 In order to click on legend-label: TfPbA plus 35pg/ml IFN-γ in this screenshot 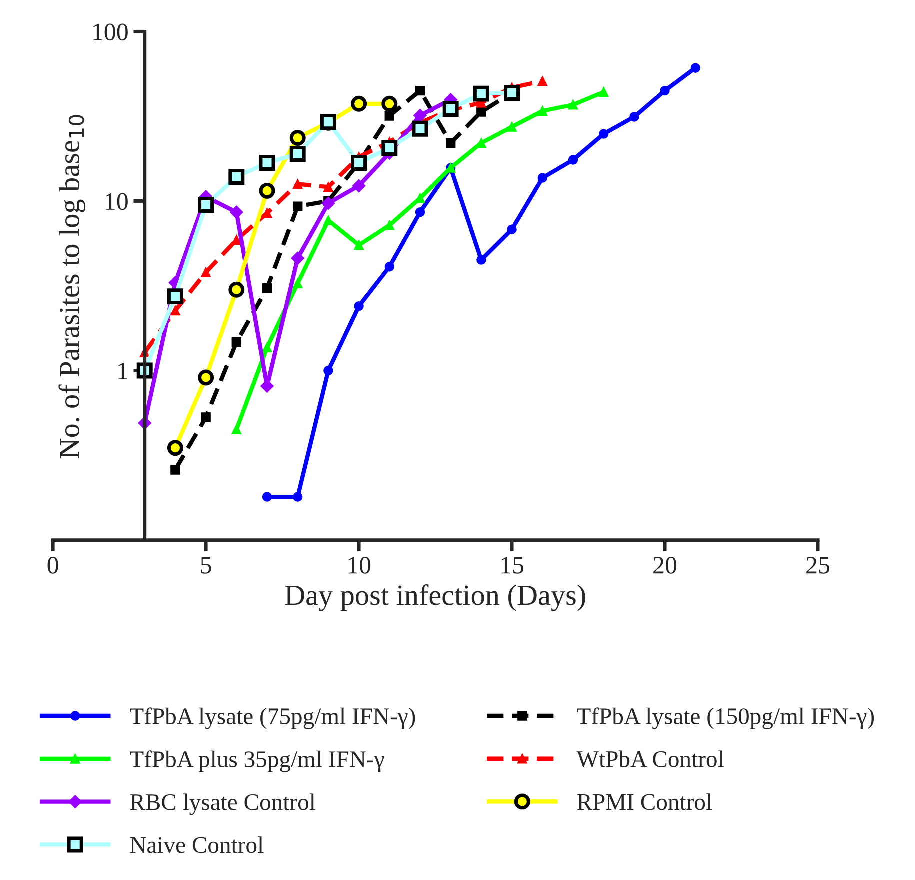, I will do `click(257, 761)`.